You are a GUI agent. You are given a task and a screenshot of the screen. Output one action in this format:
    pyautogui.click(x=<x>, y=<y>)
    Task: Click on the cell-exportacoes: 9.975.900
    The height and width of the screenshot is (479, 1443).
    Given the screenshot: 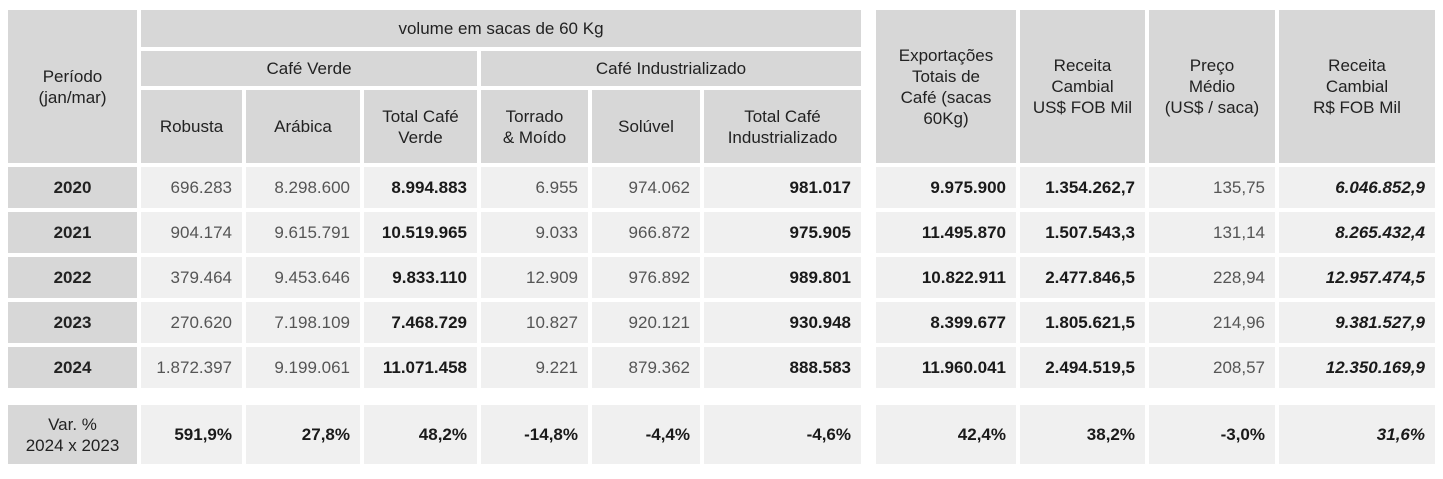 What is the action you would take?
    pyautogui.click(x=946, y=187)
    